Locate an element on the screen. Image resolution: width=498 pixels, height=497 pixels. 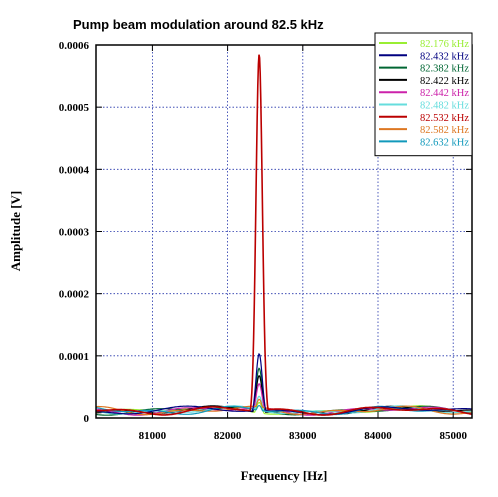
legend-label-7: 82.582 kHz is located at coordinates (444, 130).